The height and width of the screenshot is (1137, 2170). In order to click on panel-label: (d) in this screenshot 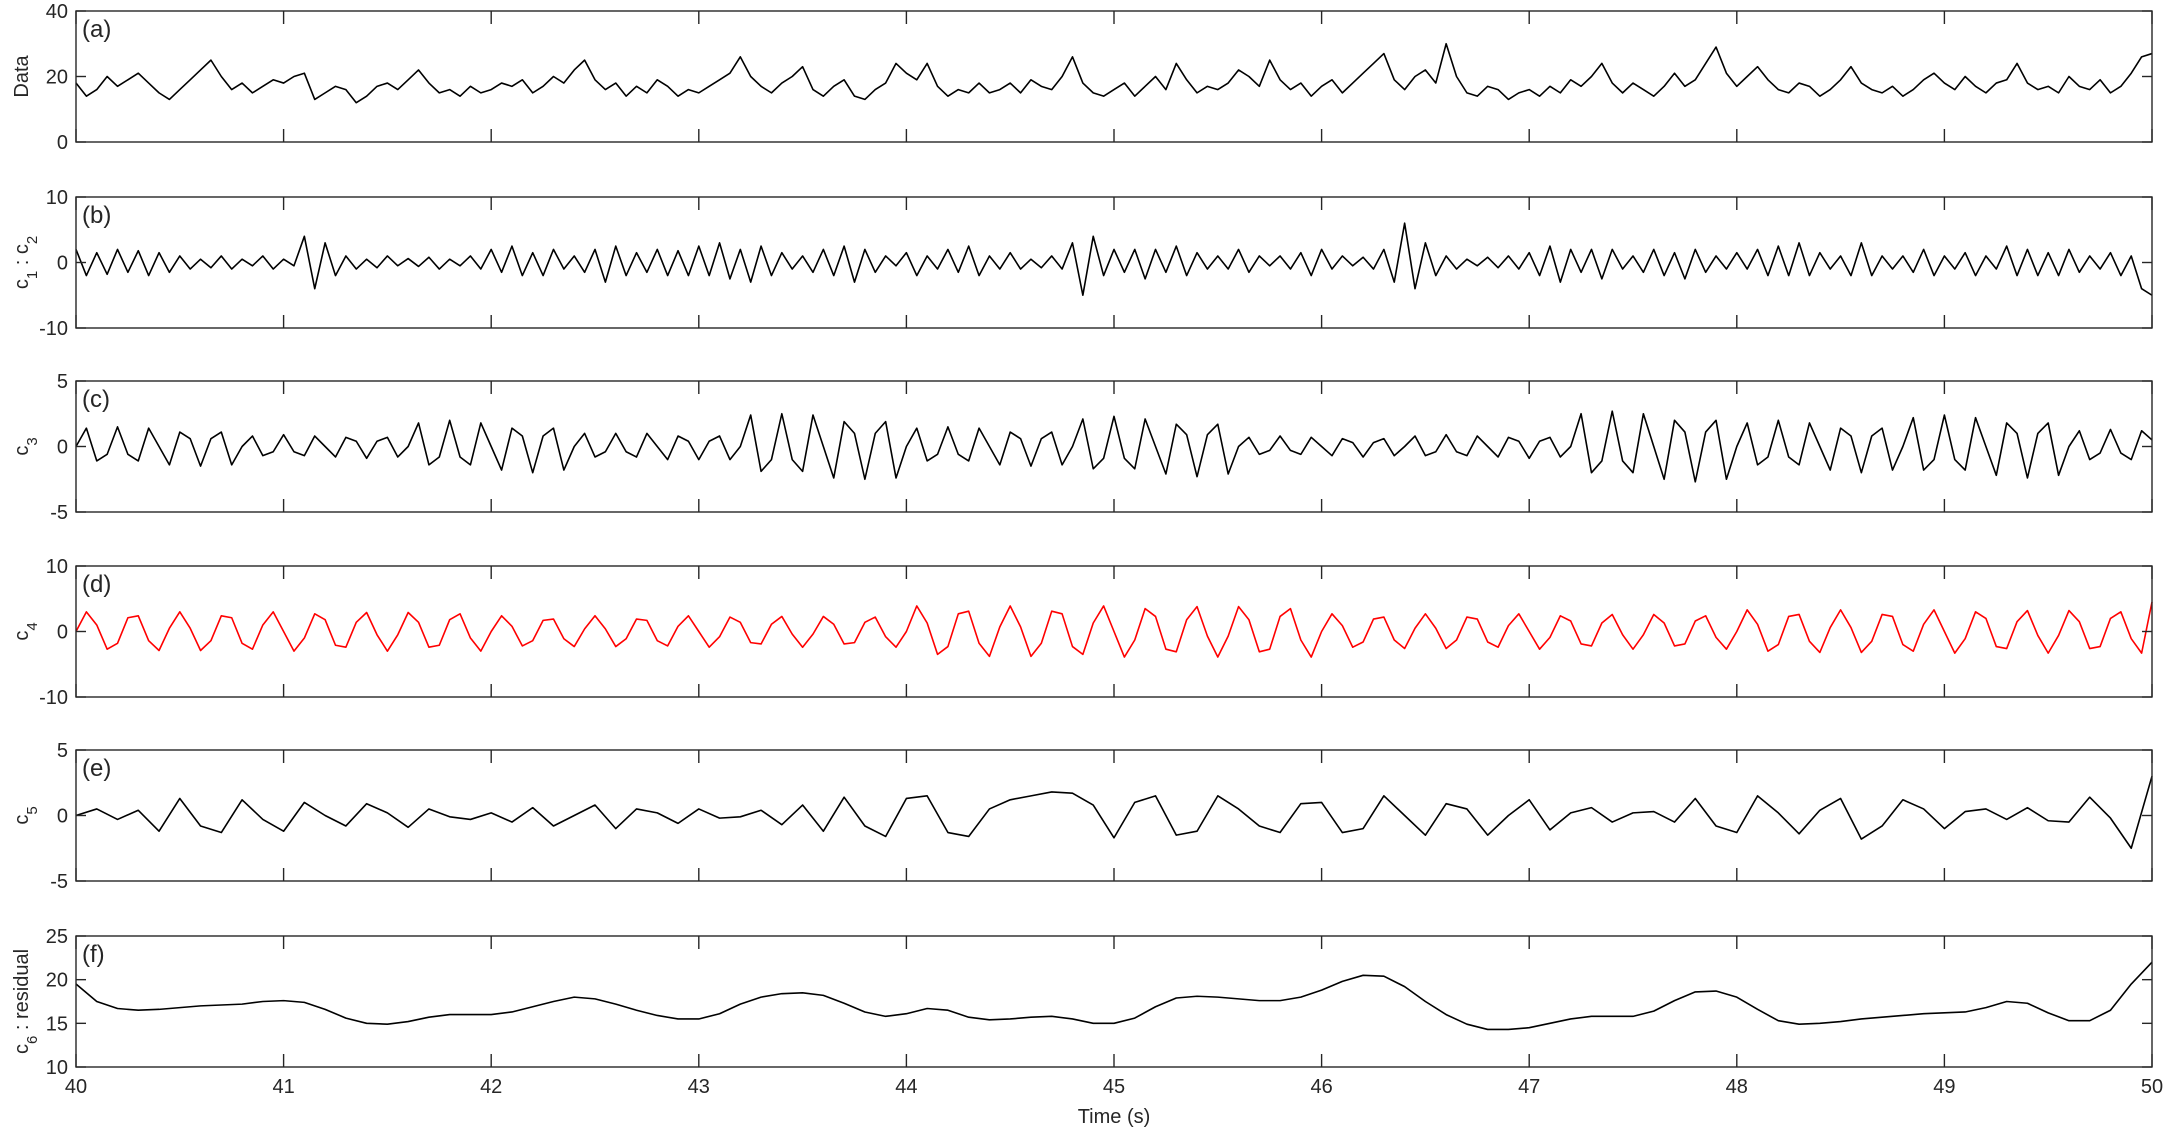, I will do `click(96, 584)`.